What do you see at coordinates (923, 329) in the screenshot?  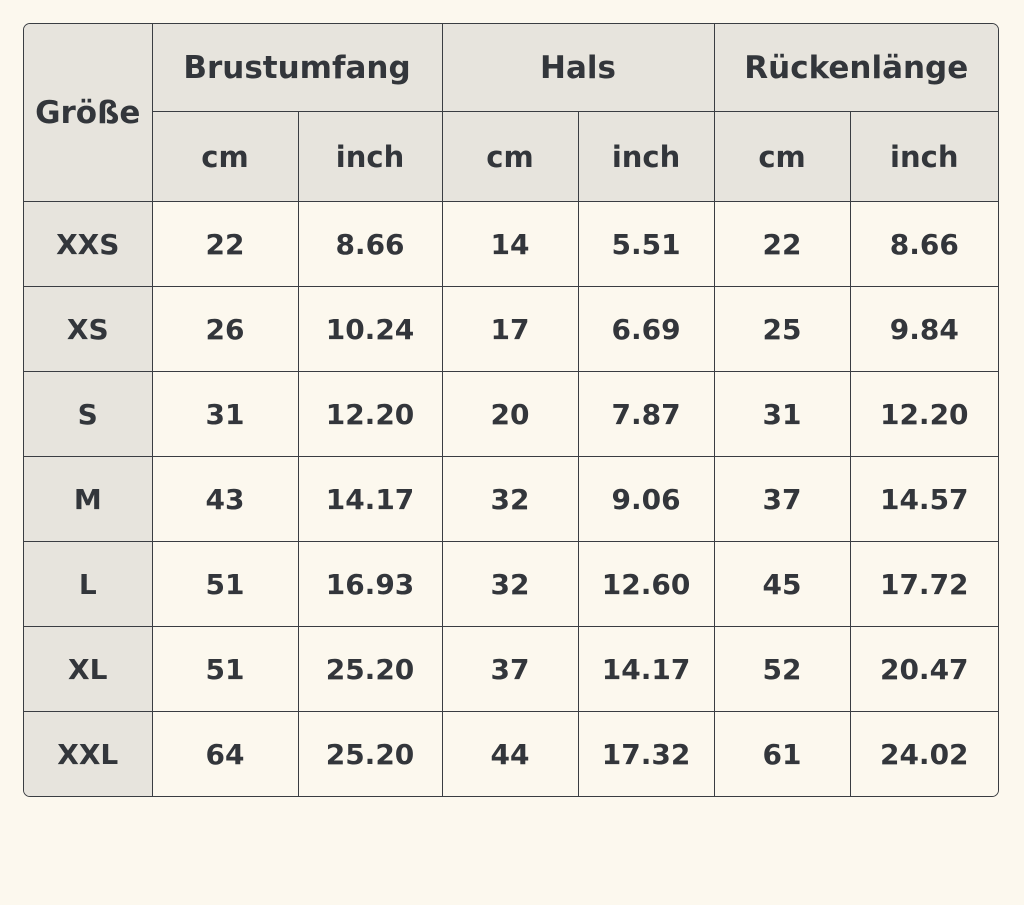 I see `value-cell: 9.84` at bounding box center [923, 329].